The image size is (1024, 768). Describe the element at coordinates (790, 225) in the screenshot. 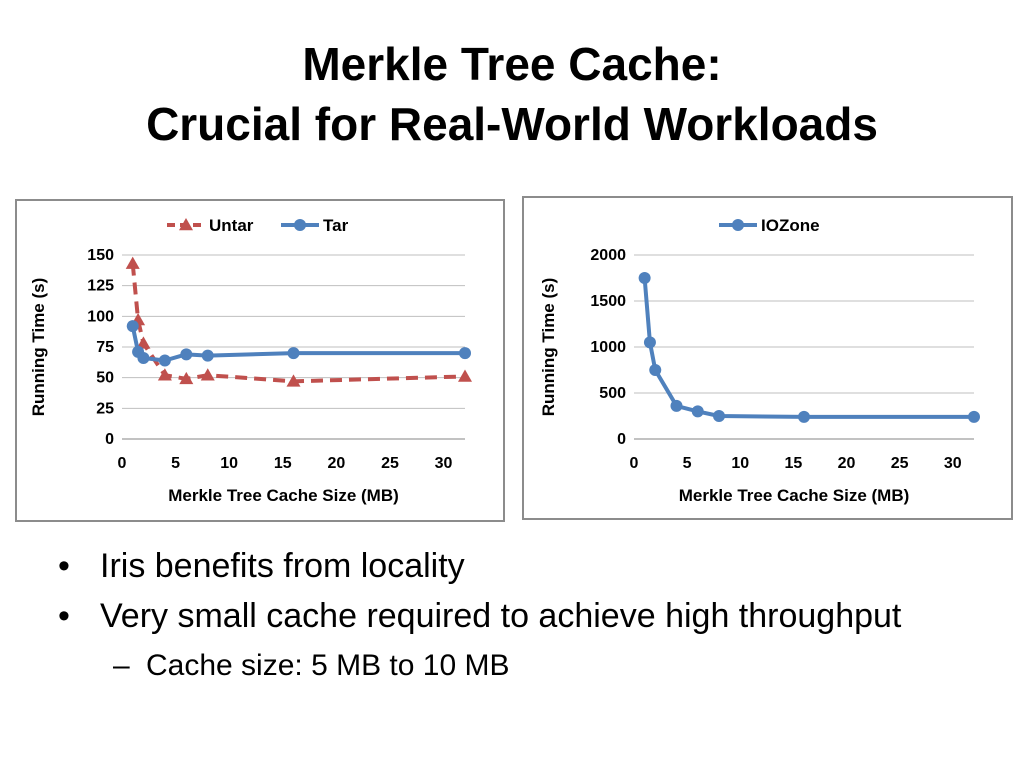

I see `legend-label: IOZone` at that location.